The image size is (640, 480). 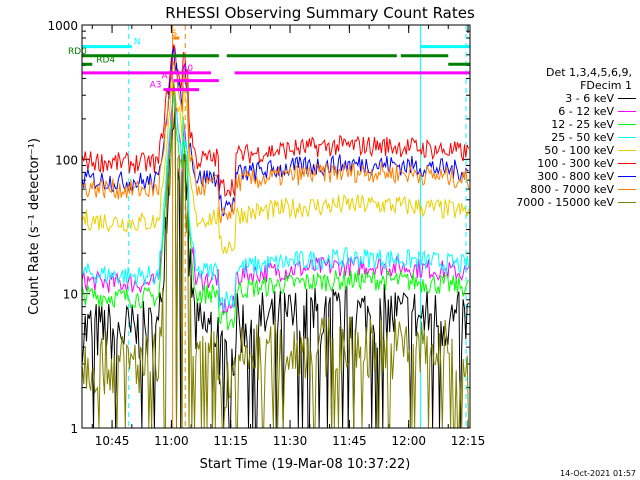 I want to click on y-tick-label: 10, so click(x=70, y=295).